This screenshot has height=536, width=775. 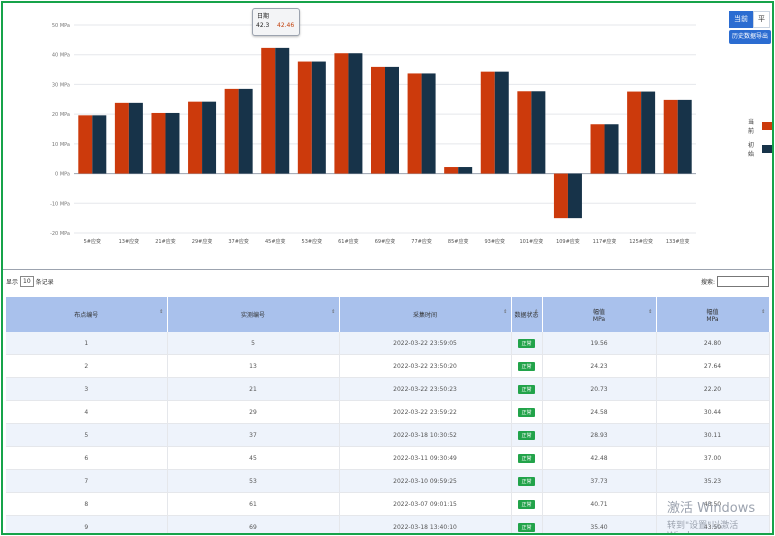 I want to click on table-cell: 29, so click(x=253, y=412).